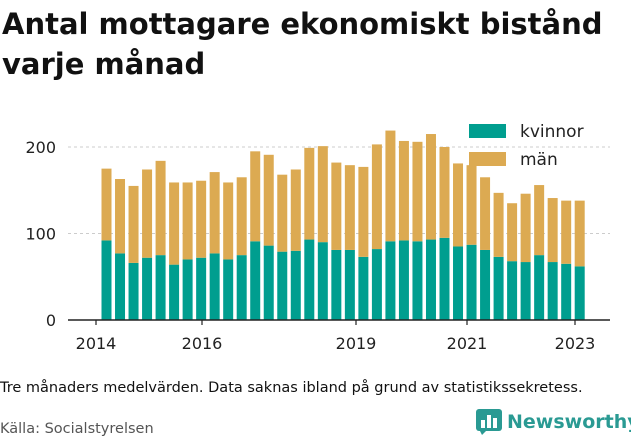 The image size is (631, 439). I want to click on legend-label: kvinnor, so click(552, 132).